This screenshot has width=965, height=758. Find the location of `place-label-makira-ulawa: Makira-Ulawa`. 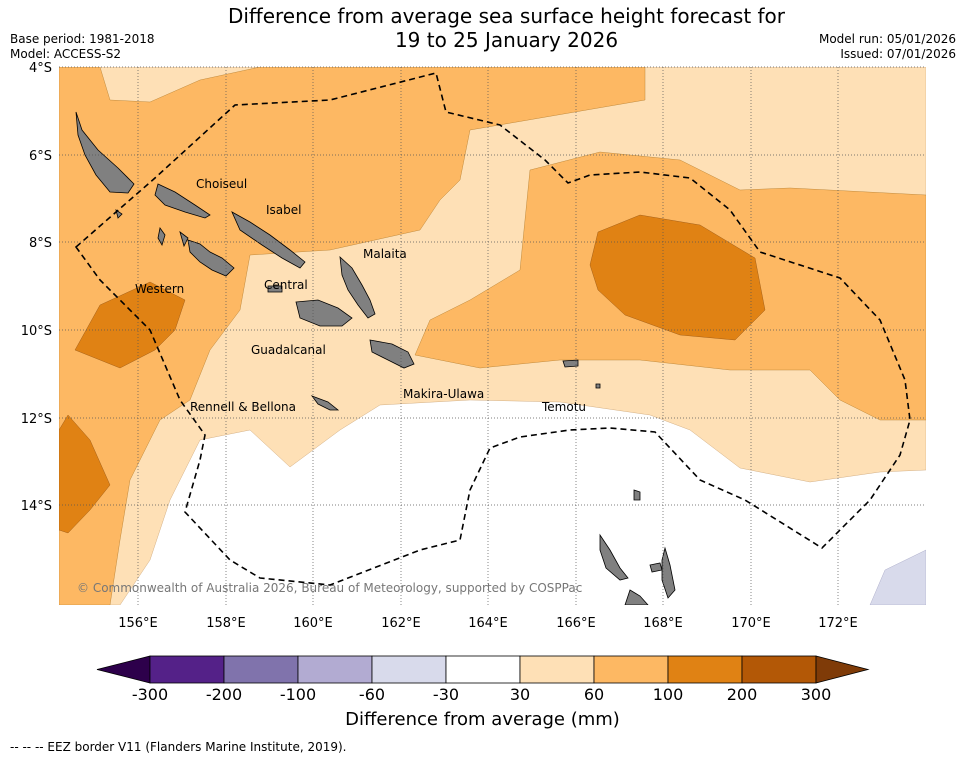

place-label-makira-ulawa: Makira-Ulawa is located at coordinates (443, 394).